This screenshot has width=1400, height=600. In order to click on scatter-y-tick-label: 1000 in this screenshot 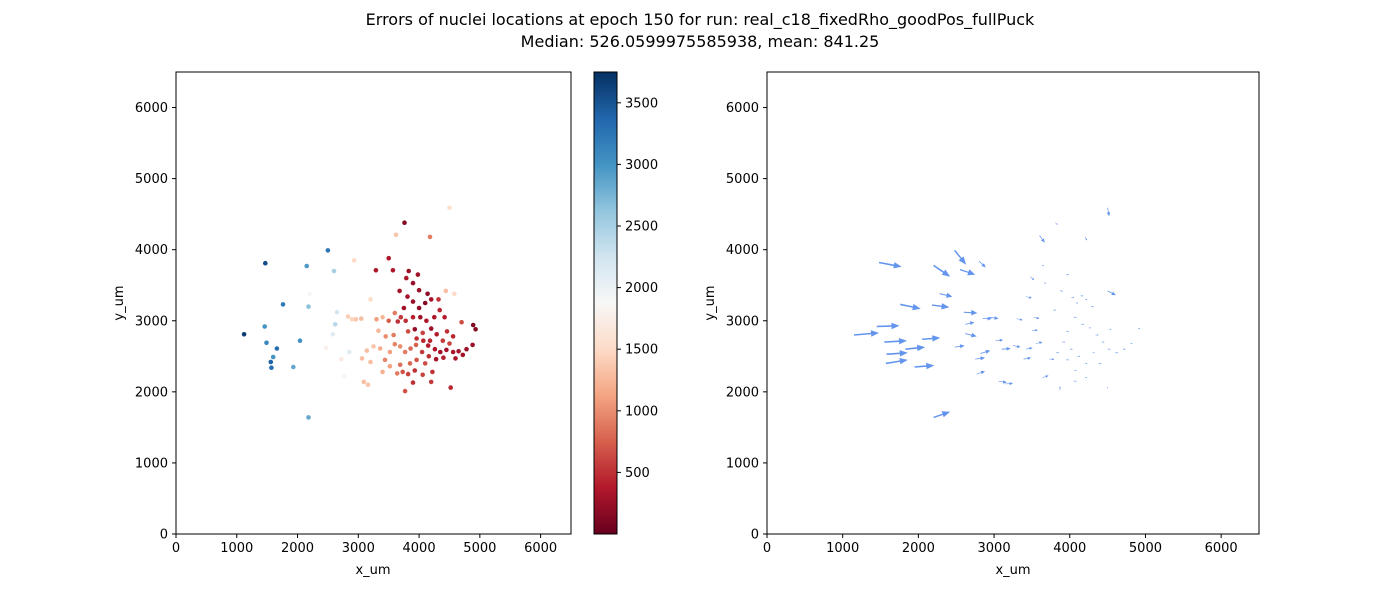, I will do `click(151, 463)`.